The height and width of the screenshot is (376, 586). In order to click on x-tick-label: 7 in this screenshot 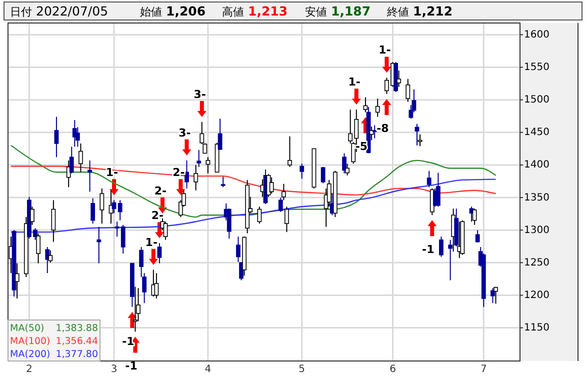, I will do `click(483, 369)`.